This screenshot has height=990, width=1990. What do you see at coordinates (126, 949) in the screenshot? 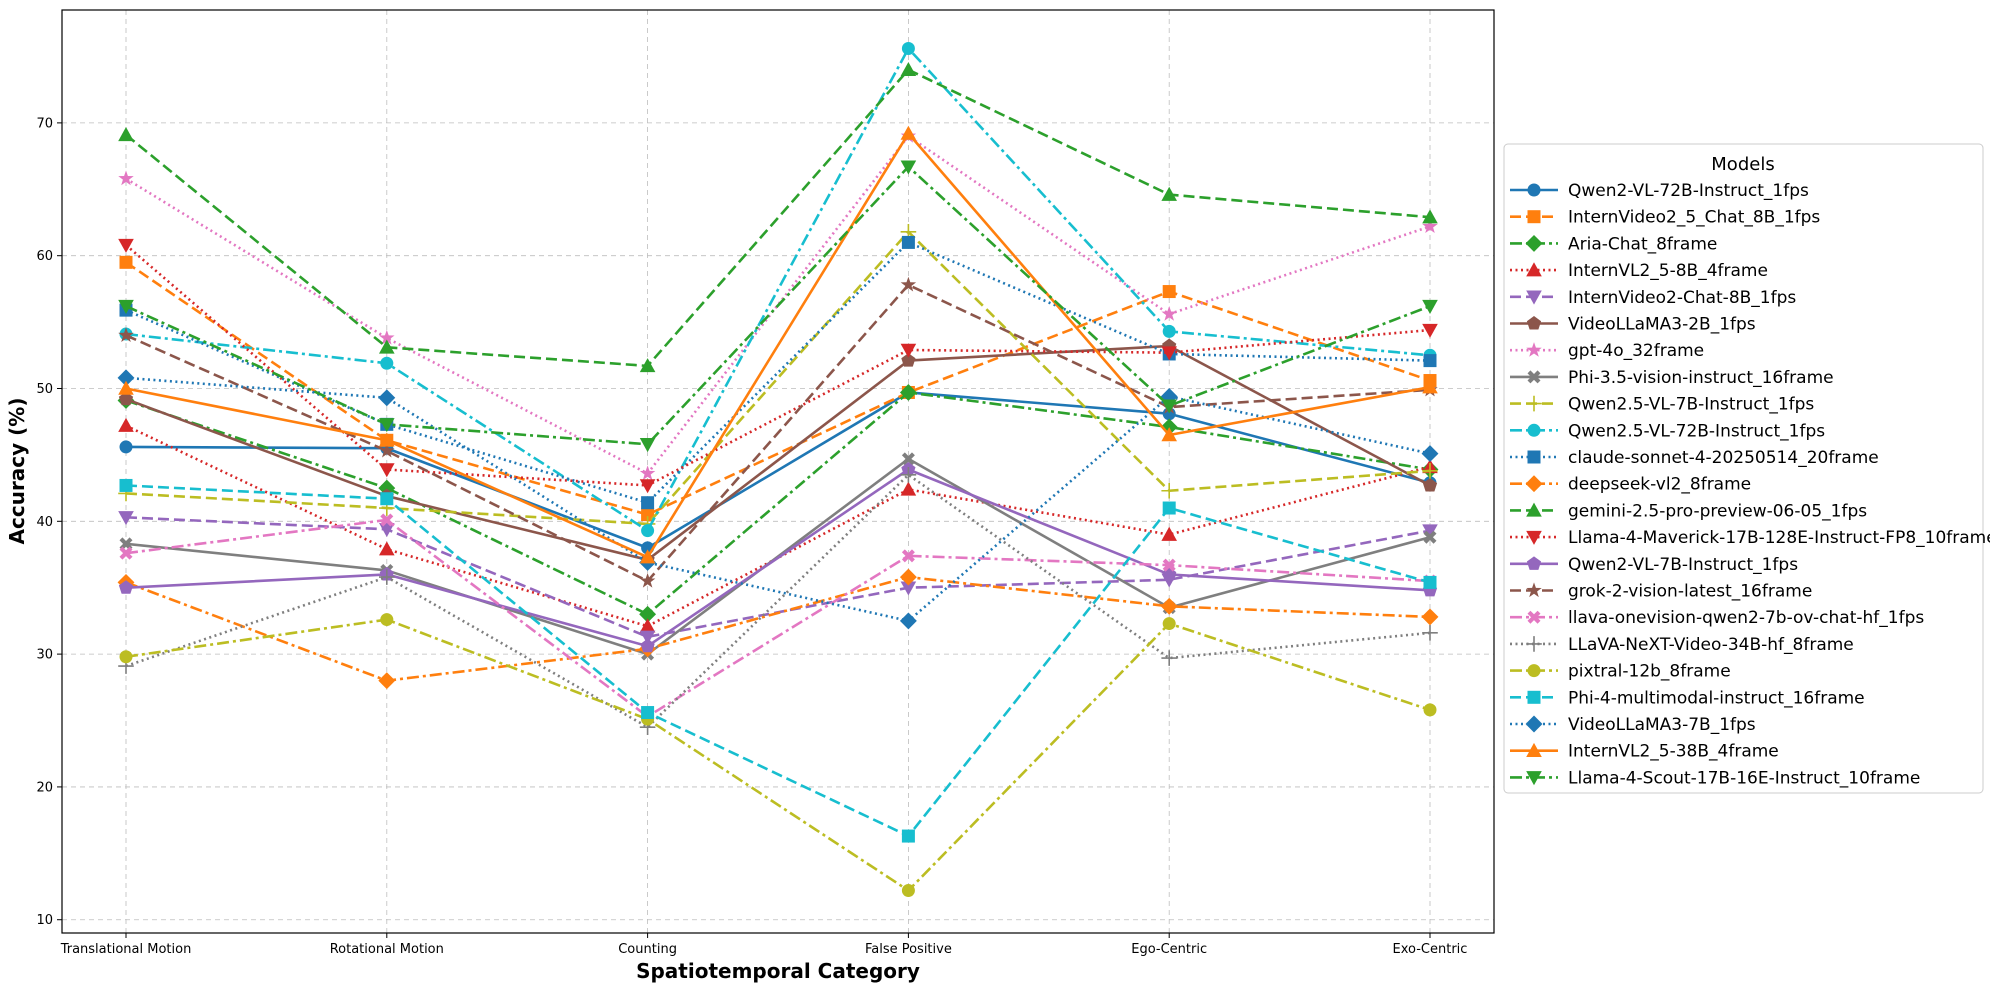
I see `x-tick-label: Translational Motion` at bounding box center [126, 949].